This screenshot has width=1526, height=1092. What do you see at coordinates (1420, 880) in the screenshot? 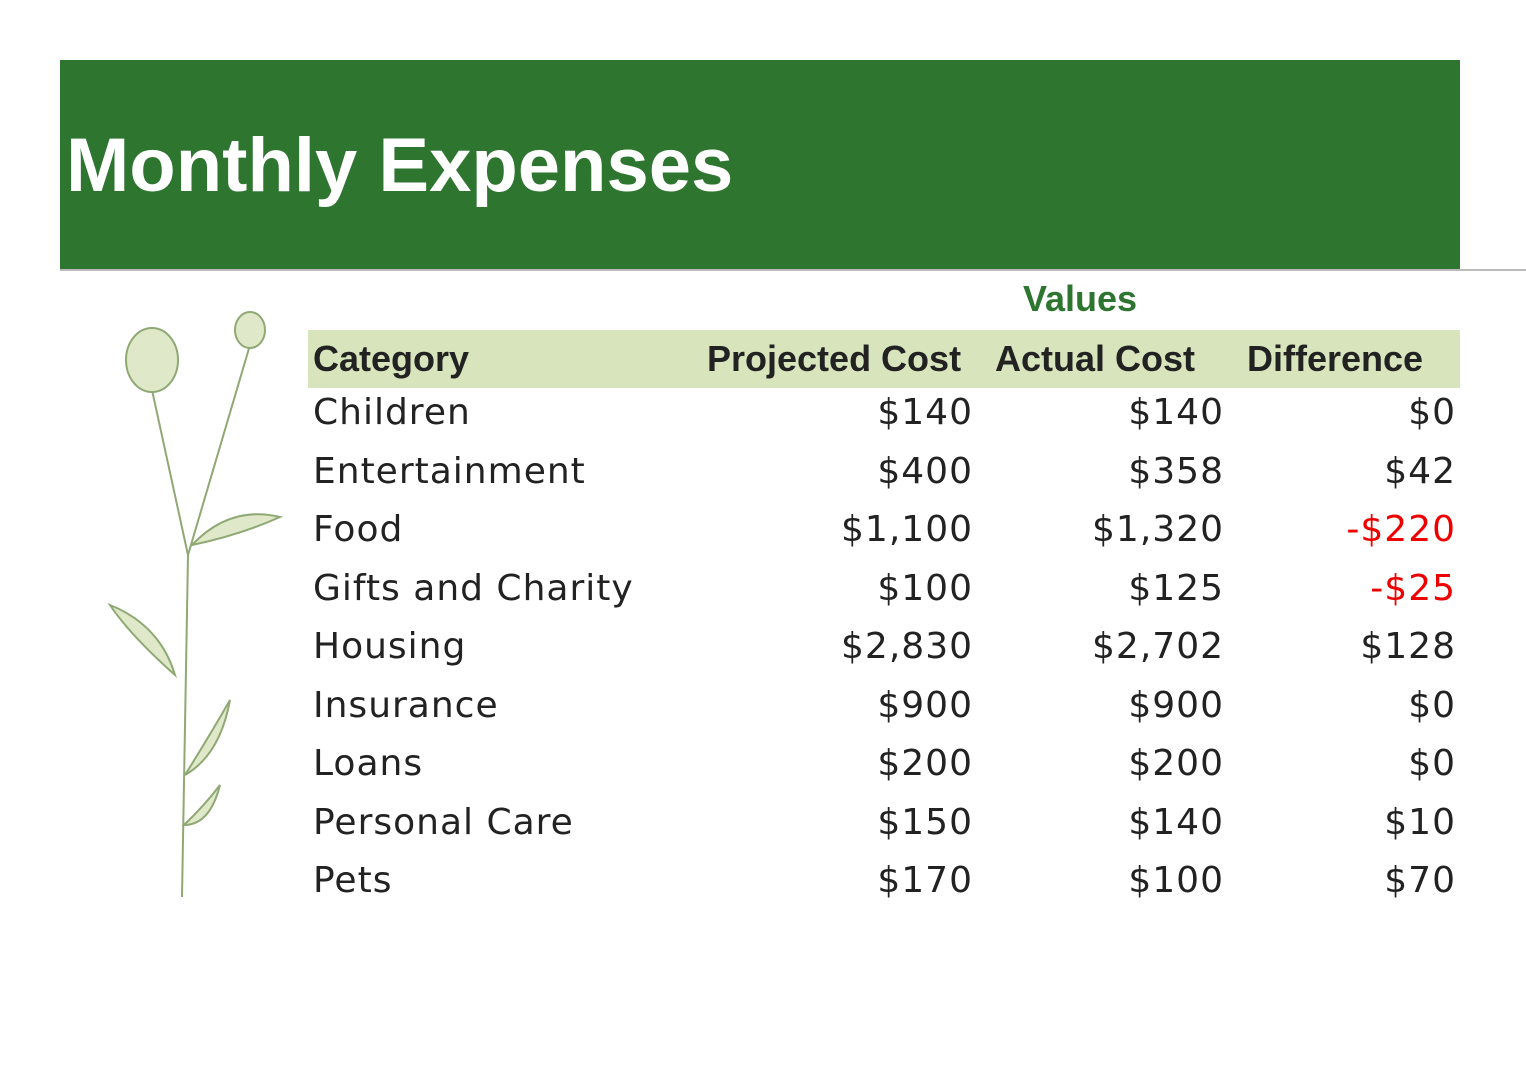
I see `amount-cell: $70` at bounding box center [1420, 880].